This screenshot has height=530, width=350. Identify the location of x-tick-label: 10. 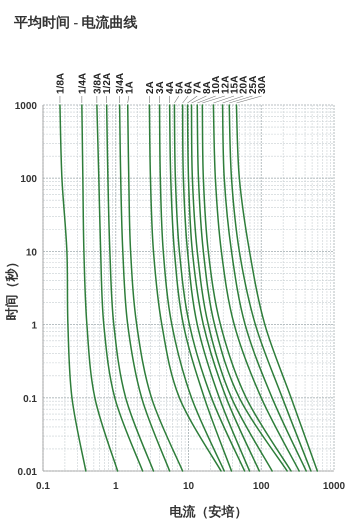
(188, 486).